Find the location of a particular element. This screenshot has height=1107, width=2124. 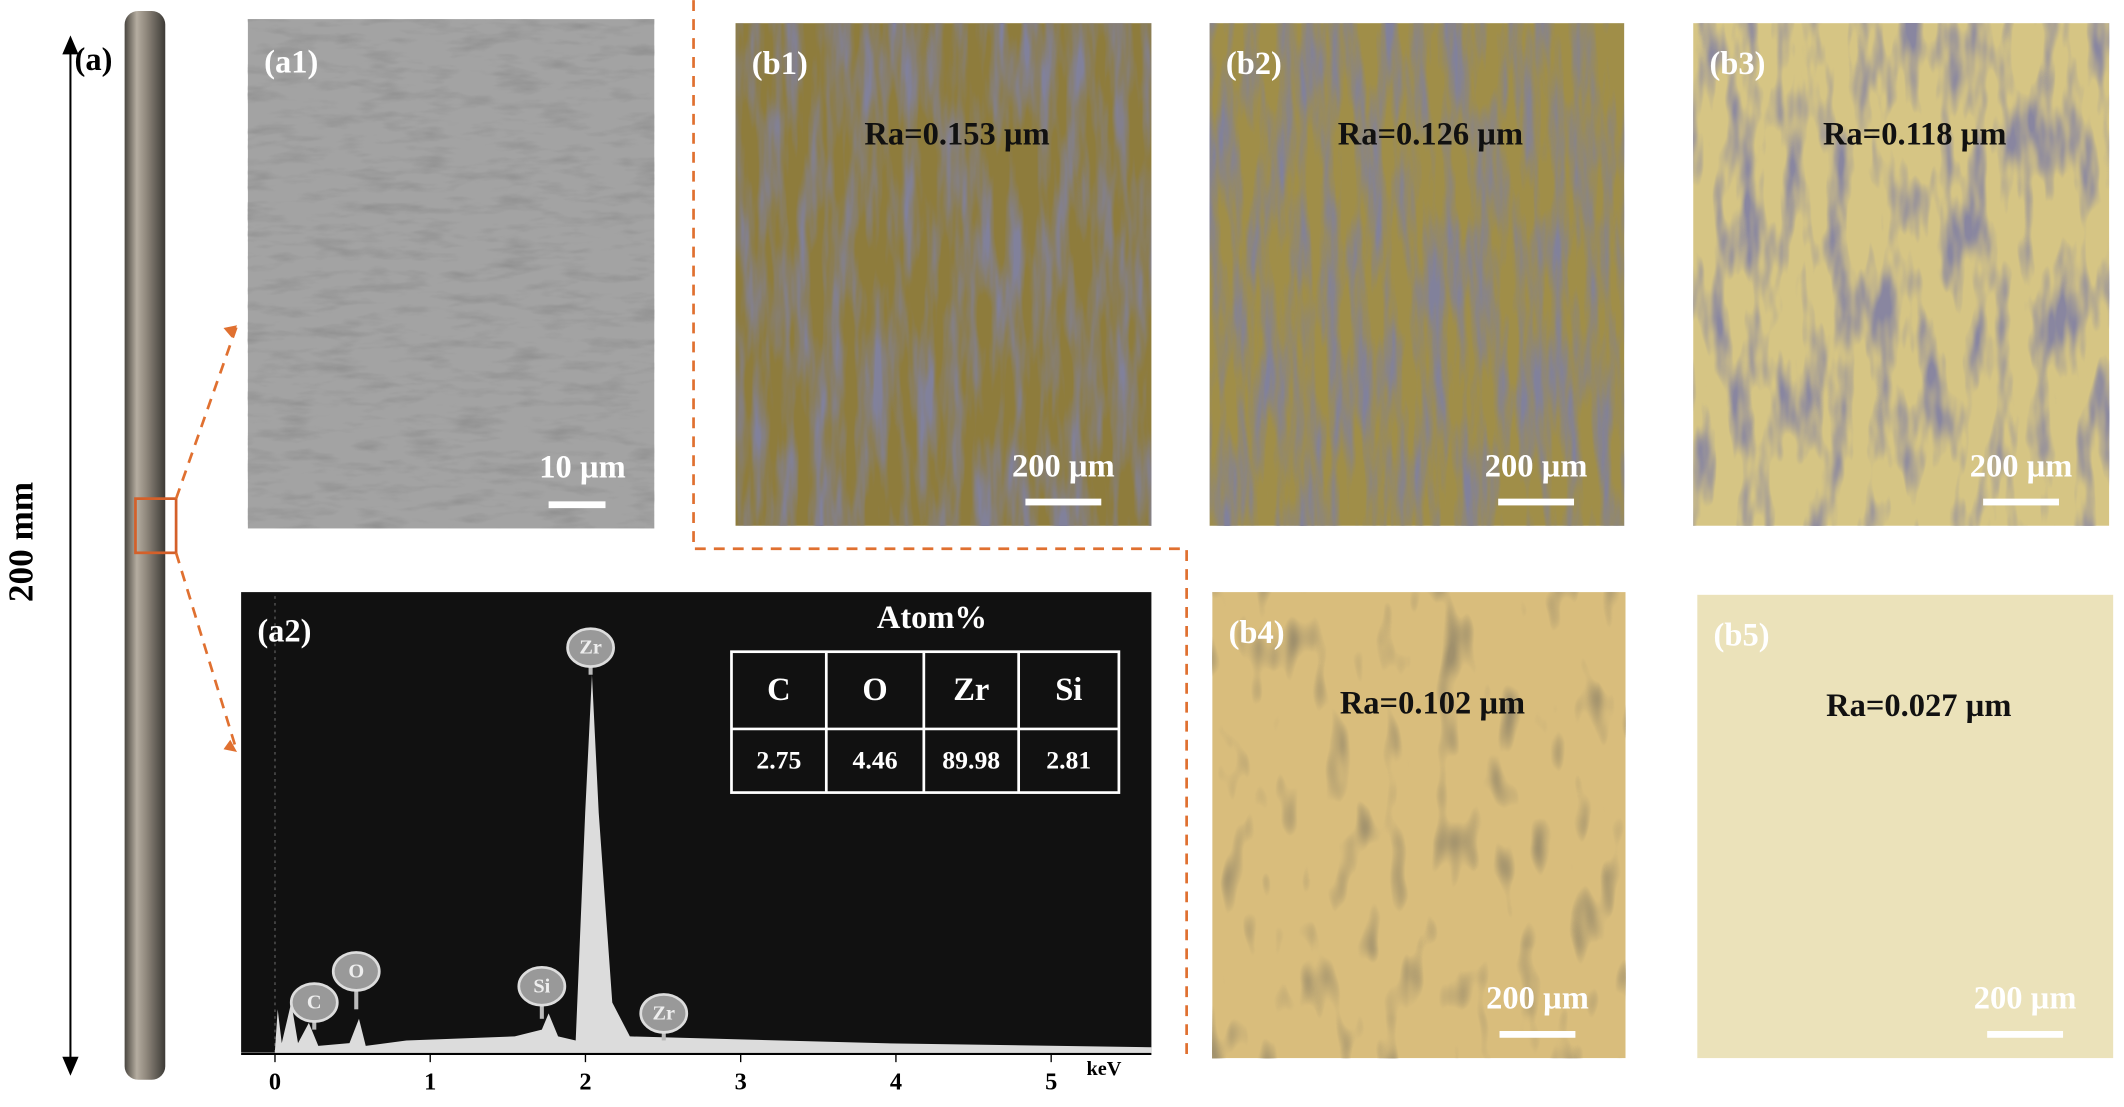

peak-label: Si is located at coordinates (541, 986).